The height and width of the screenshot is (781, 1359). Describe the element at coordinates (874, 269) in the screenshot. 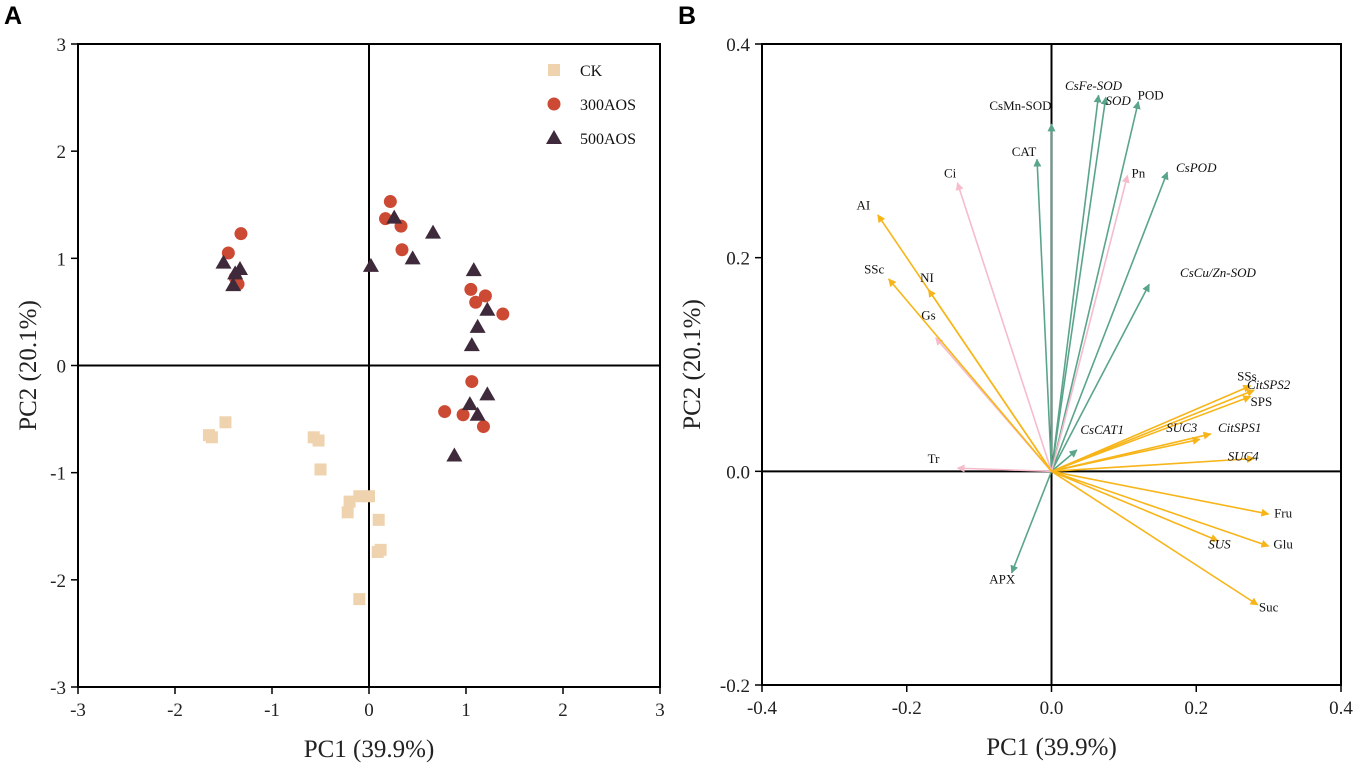

I see `b-vector-label-ssc: SSc` at that location.